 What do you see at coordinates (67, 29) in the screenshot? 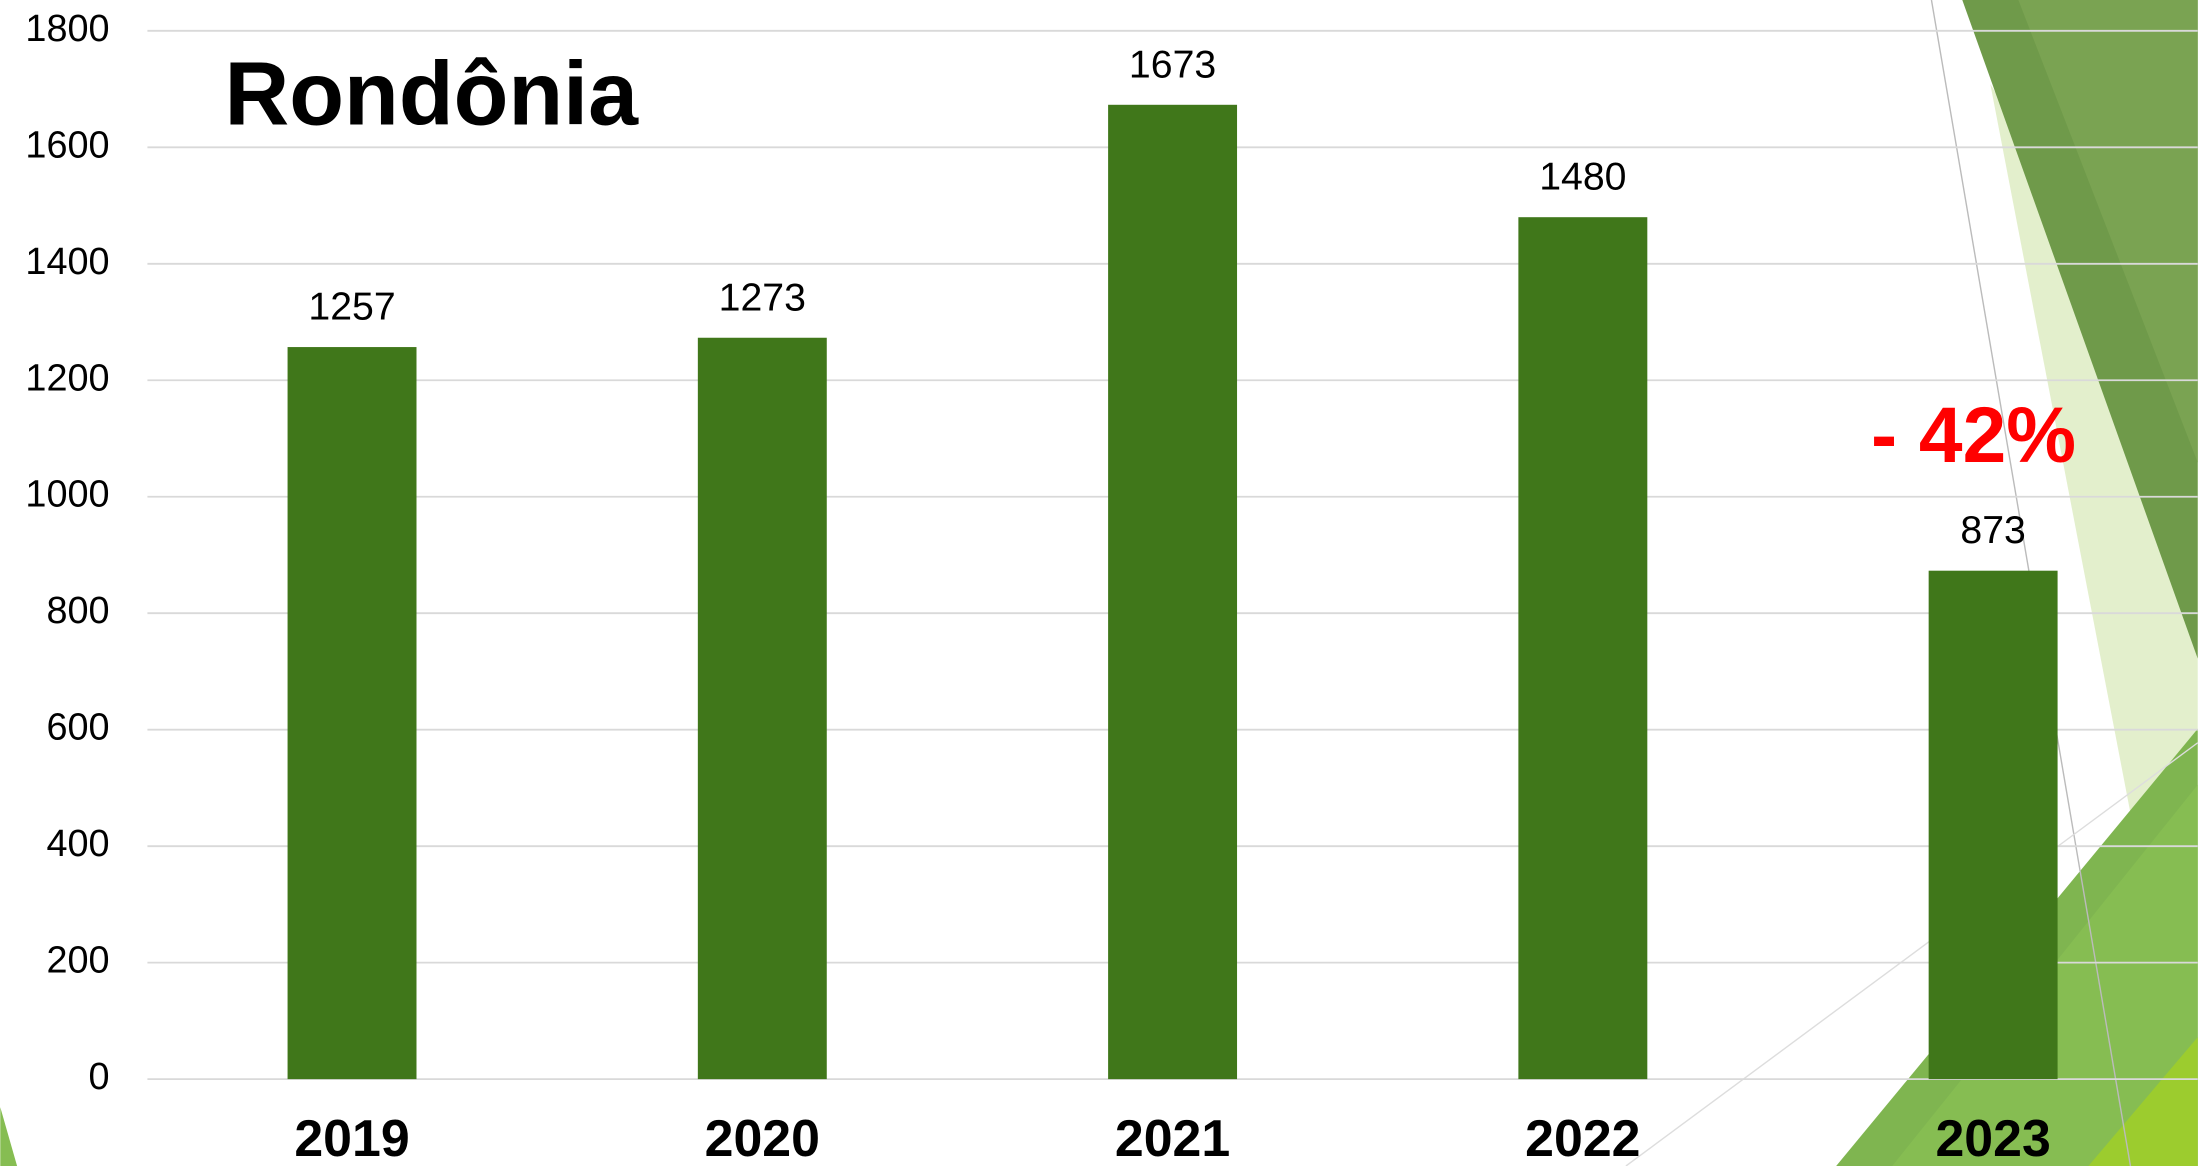
I see `y-tick-label: 1800` at bounding box center [67, 29].